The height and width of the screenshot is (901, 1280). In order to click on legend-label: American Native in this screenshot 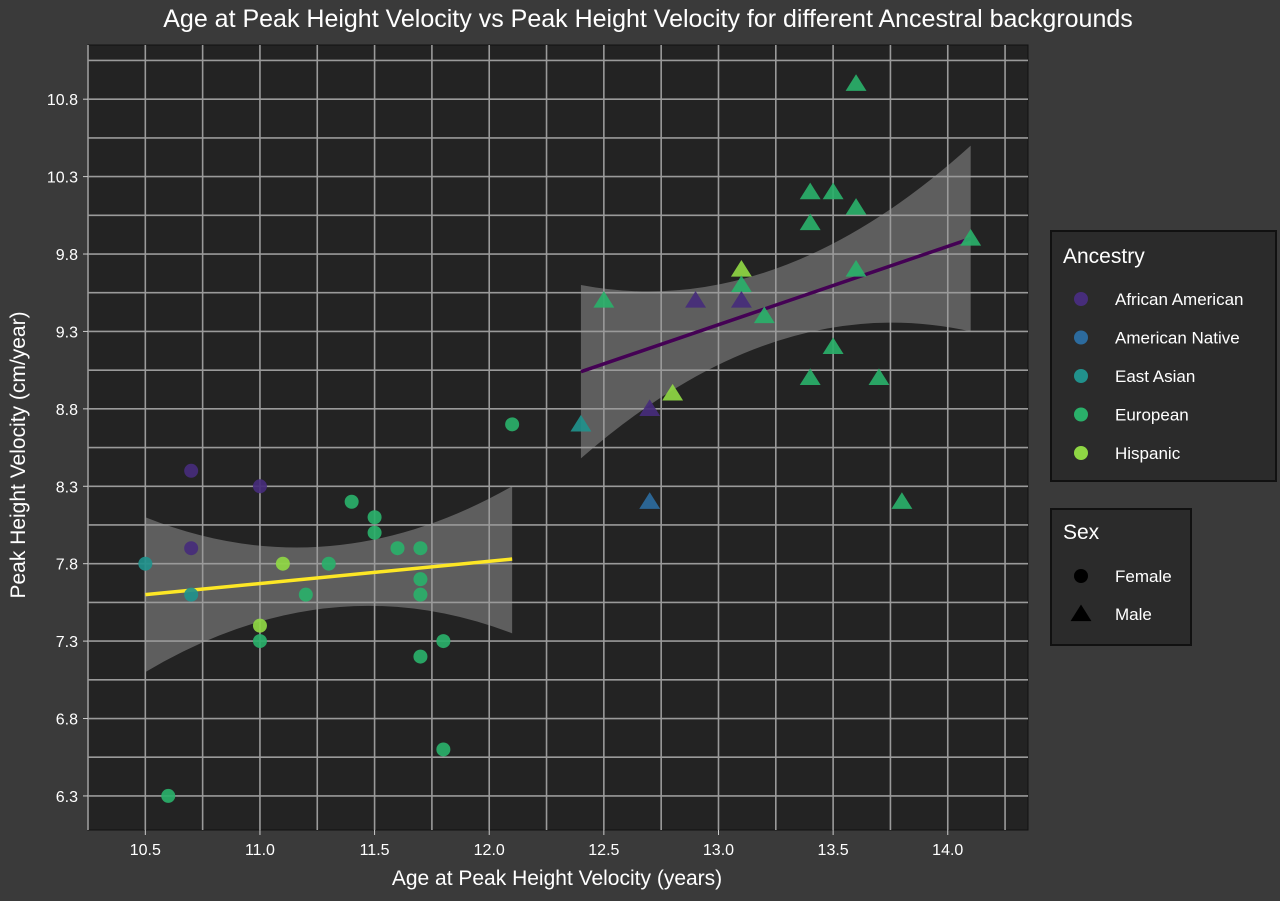, I will do `click(1177, 338)`.